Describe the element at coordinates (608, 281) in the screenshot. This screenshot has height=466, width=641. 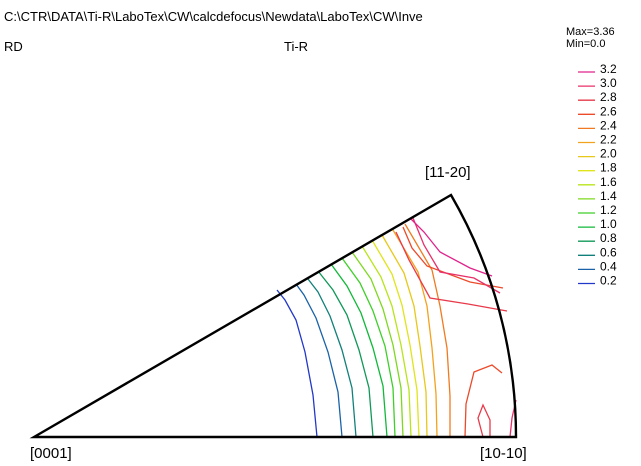
I see `legend-label: 0.2` at that location.